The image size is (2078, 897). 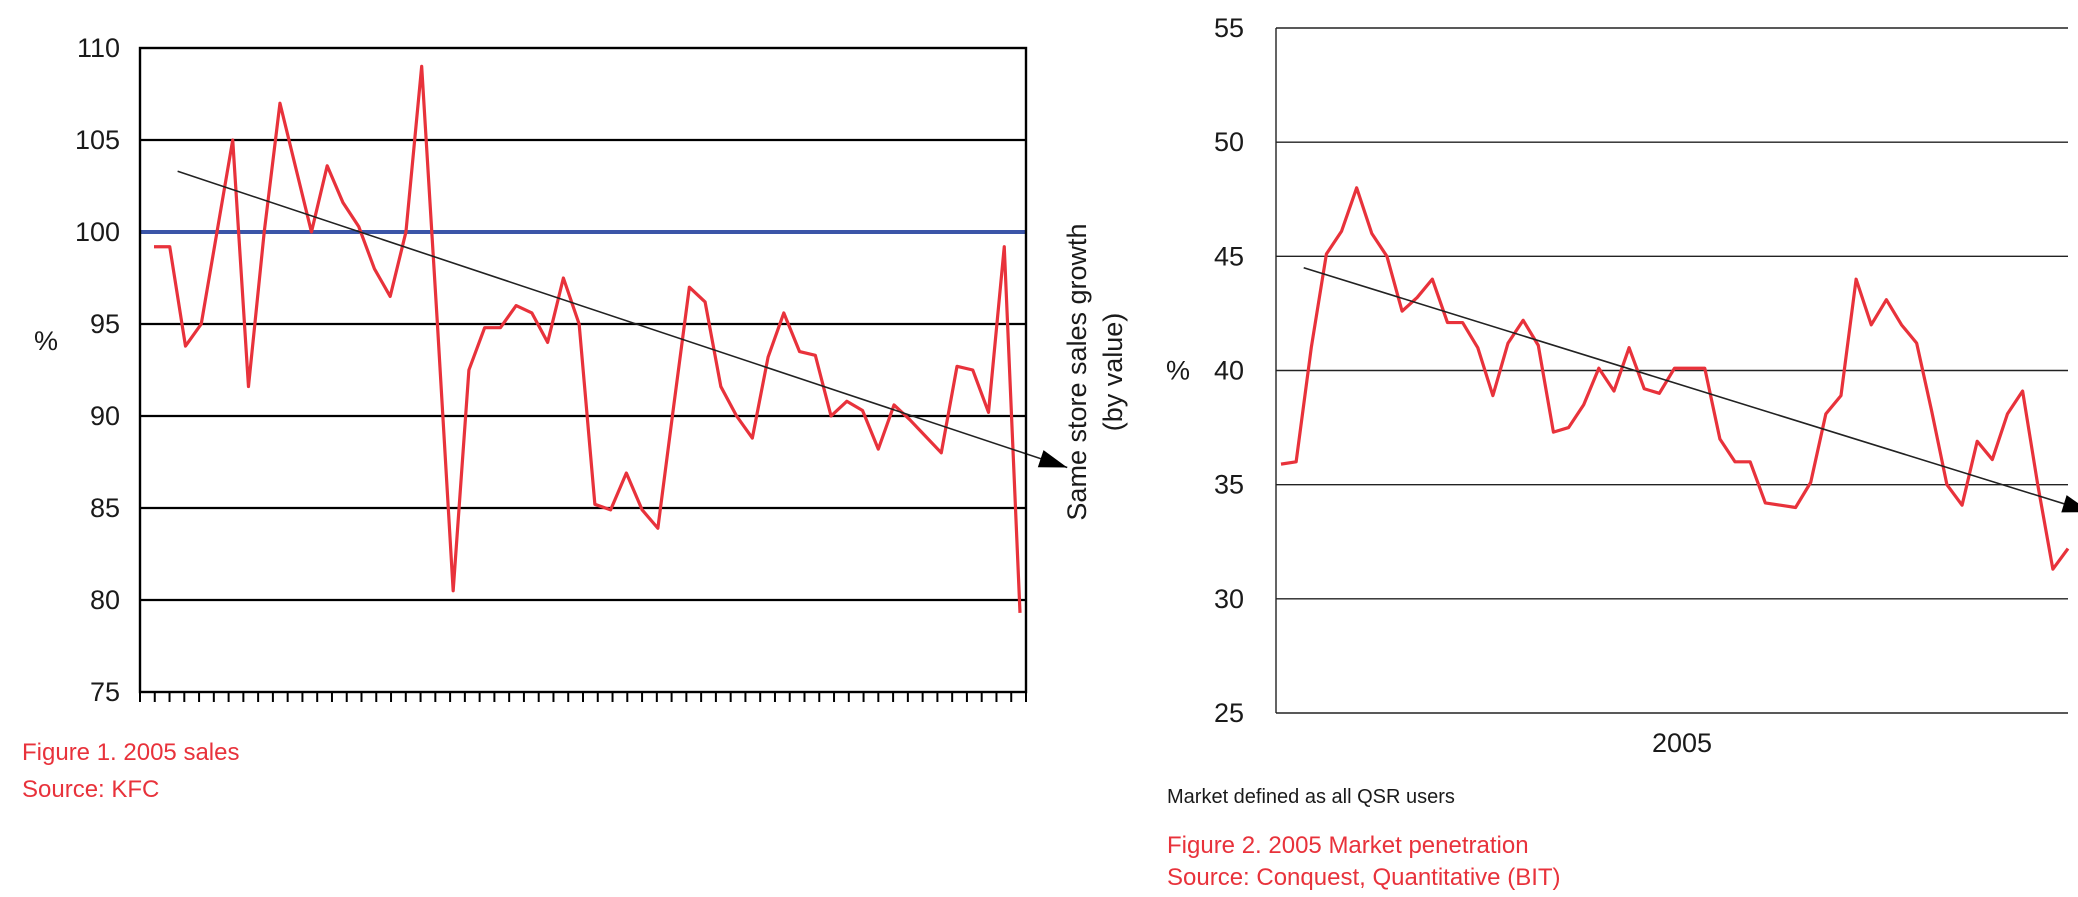 I want to click on chart-1-y-tick-labels: 75 80 85 90 95 100 105 110, so click(x=97, y=370).